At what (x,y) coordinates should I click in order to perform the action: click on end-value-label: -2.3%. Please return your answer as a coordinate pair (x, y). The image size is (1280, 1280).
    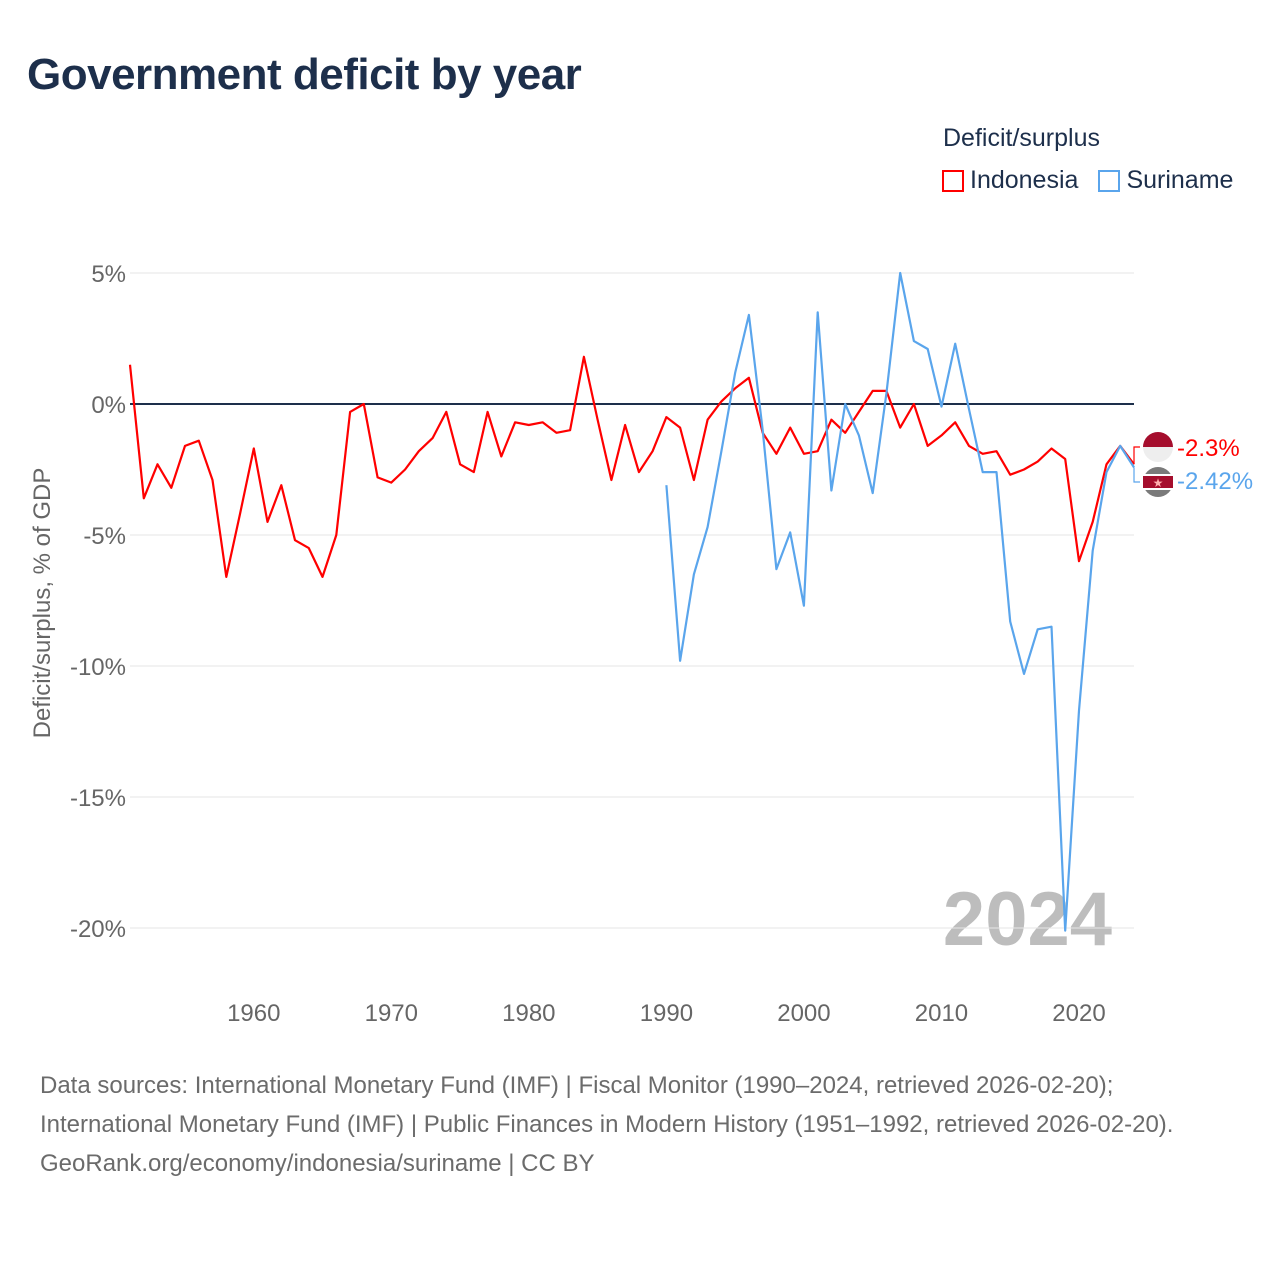
    Looking at the image, I should click on (1208, 448).